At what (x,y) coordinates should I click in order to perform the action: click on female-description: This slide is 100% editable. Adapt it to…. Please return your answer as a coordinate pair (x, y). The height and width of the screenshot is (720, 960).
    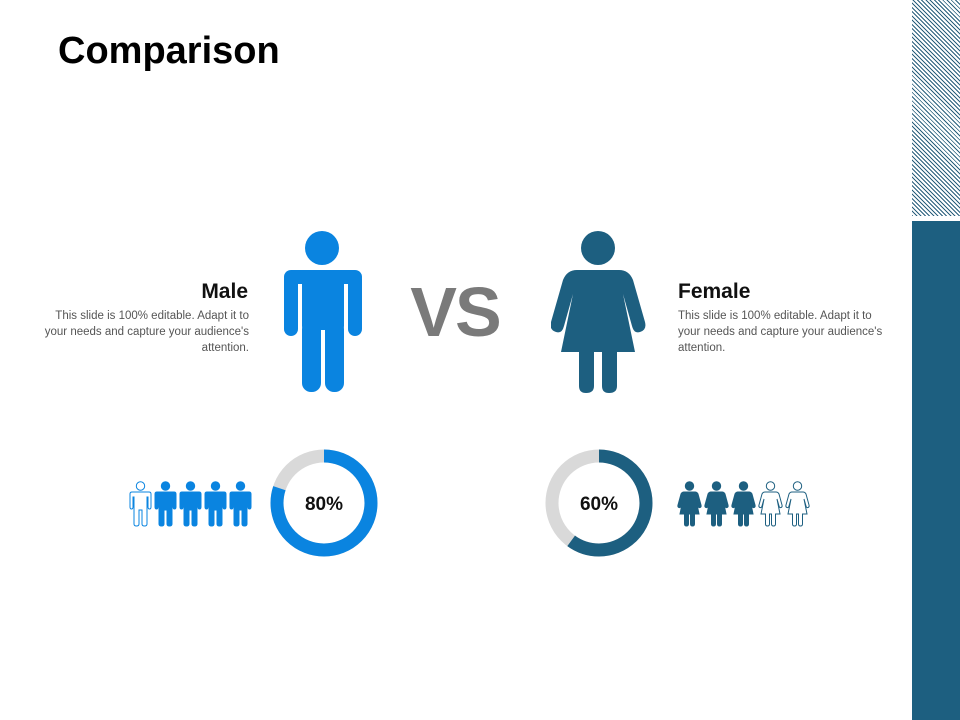
    Looking at the image, I should click on (780, 332).